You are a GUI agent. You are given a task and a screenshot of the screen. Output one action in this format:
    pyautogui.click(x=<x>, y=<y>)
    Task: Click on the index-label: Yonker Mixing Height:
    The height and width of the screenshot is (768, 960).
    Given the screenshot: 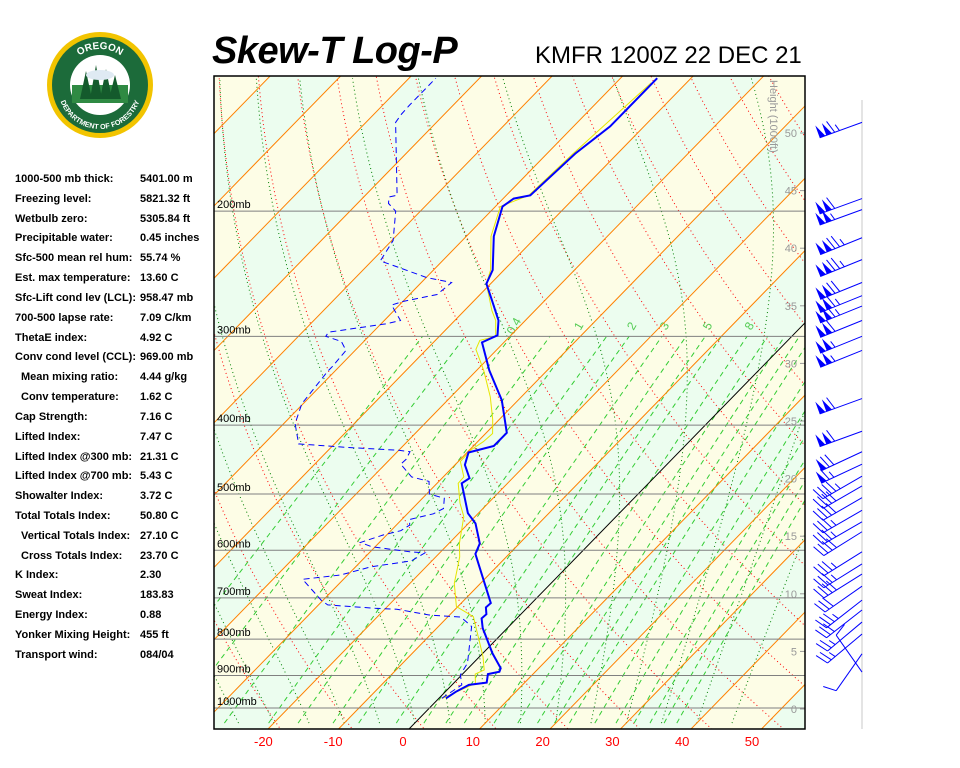 What is the action you would take?
    pyautogui.click(x=73, y=634)
    